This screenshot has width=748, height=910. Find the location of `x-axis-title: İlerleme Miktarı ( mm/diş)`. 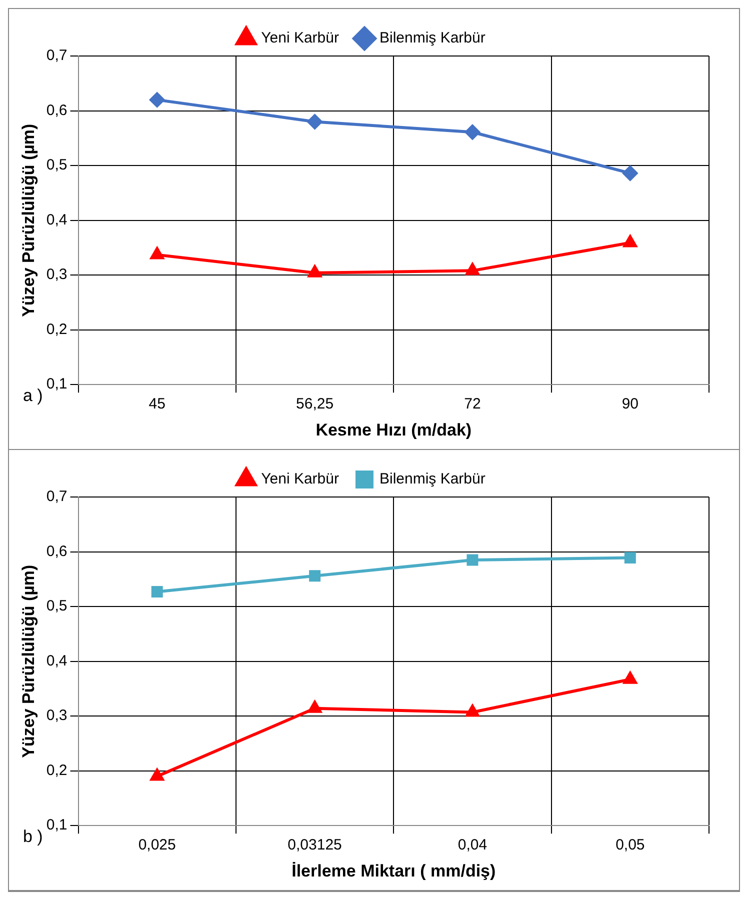

x-axis-title: İlerleme Miktarı ( mm/diş) is located at coordinates (394, 870).